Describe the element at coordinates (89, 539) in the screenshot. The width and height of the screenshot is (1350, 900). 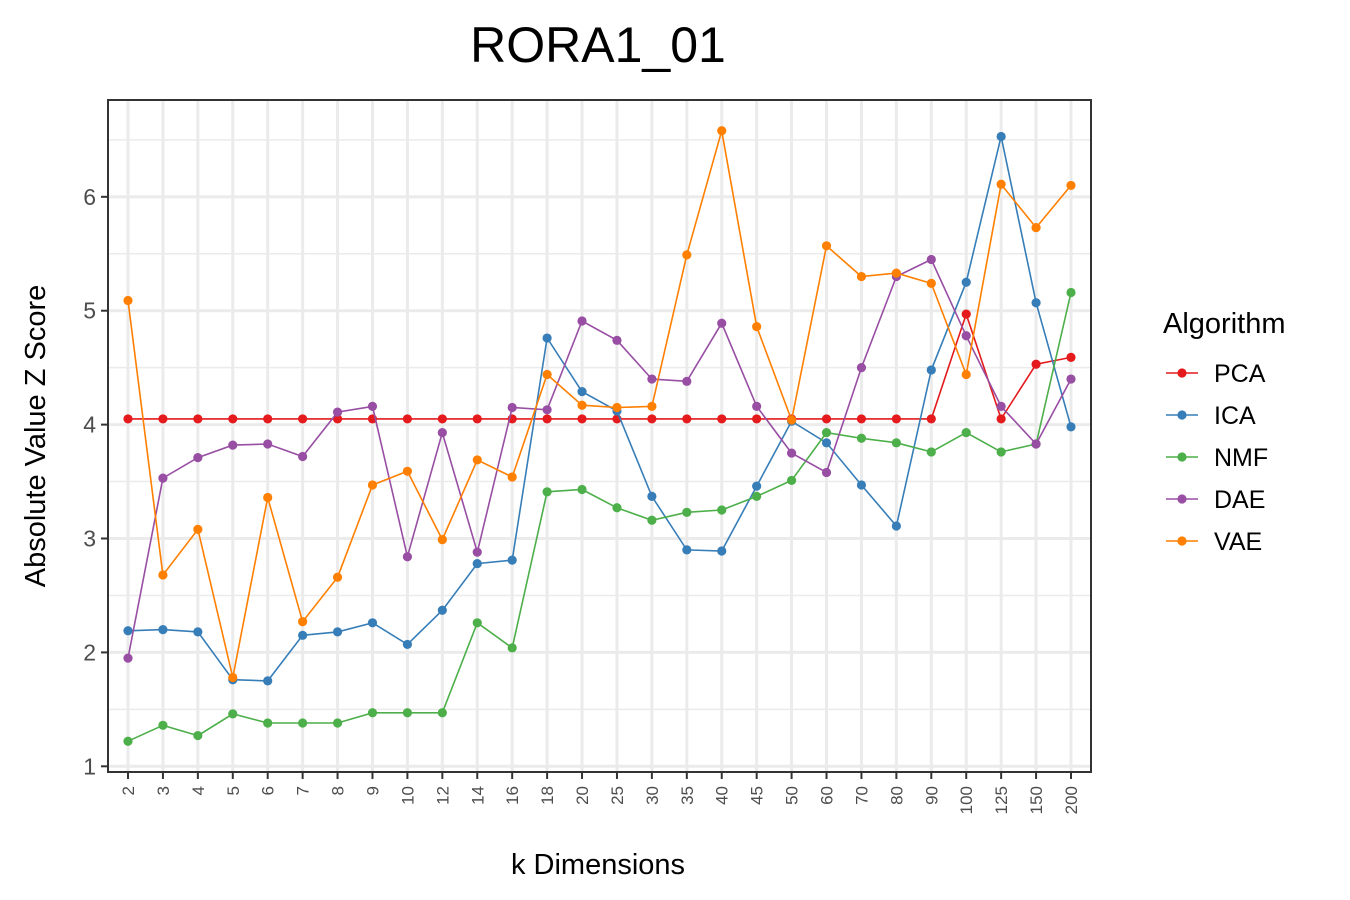
I see `y-tick-label: 3` at that location.